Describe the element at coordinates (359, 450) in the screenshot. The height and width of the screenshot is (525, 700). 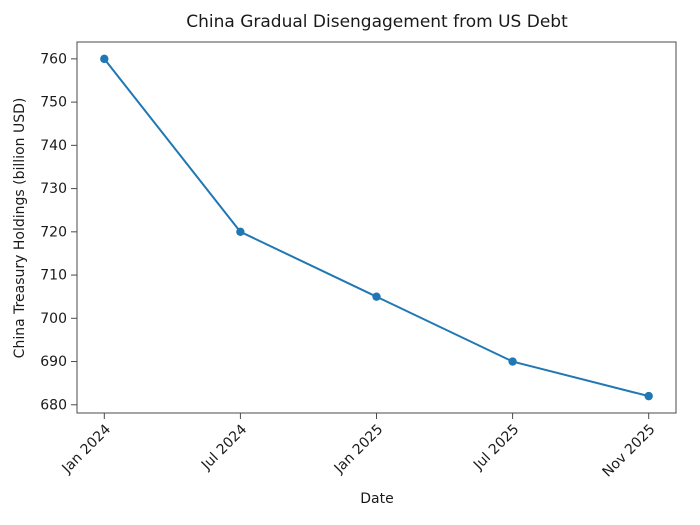
I see `x-tick-label: Jan 2025` at that location.